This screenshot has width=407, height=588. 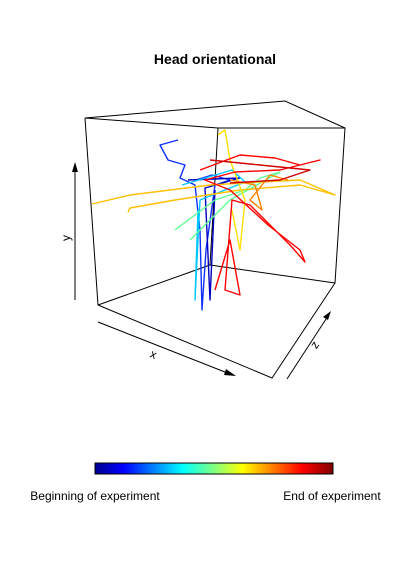 What do you see at coordinates (95, 496) in the screenshot?
I see `colorbar-start-label: Beginning of experiment` at bounding box center [95, 496].